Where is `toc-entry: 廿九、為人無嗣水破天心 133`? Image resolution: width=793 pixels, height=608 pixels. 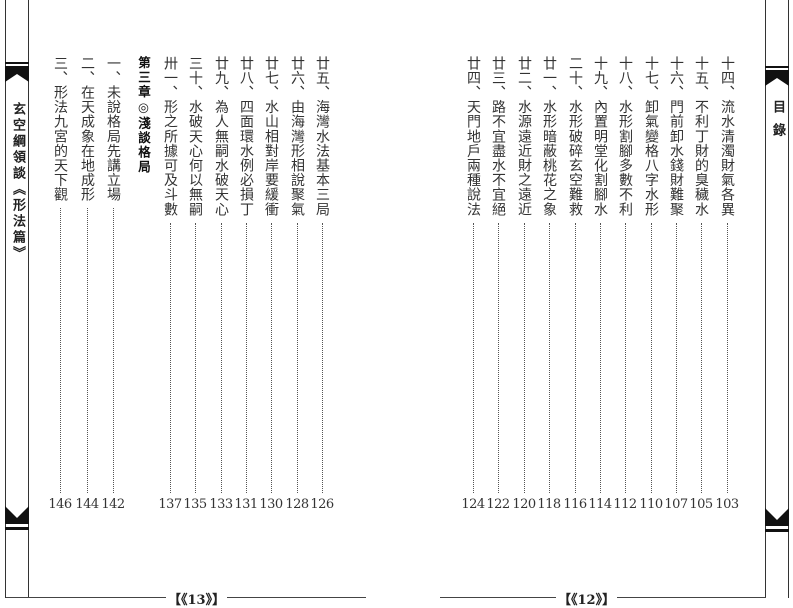 toc-entry: 廿九、為人無嗣水破天心 133 is located at coordinates (221, 284).